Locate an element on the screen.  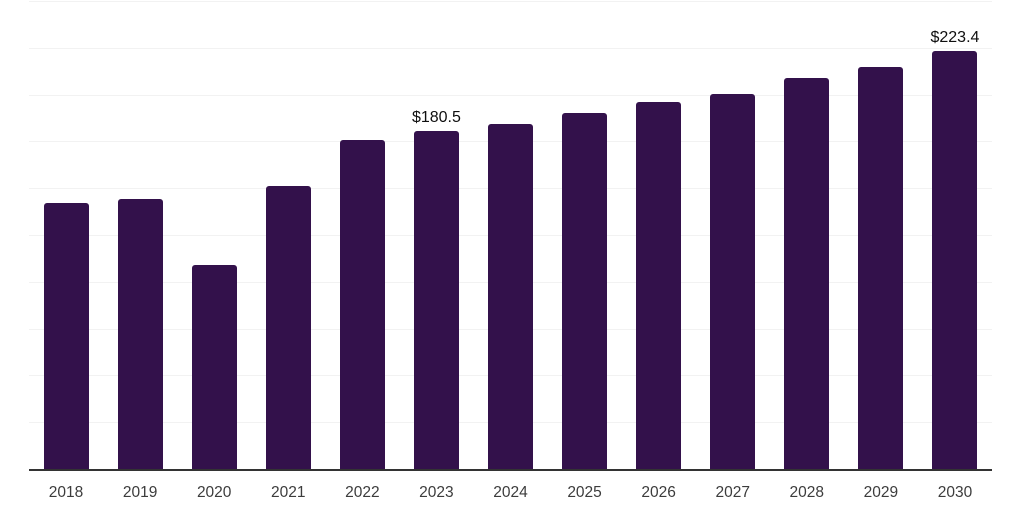
bar-2023 is located at coordinates (436, 300).